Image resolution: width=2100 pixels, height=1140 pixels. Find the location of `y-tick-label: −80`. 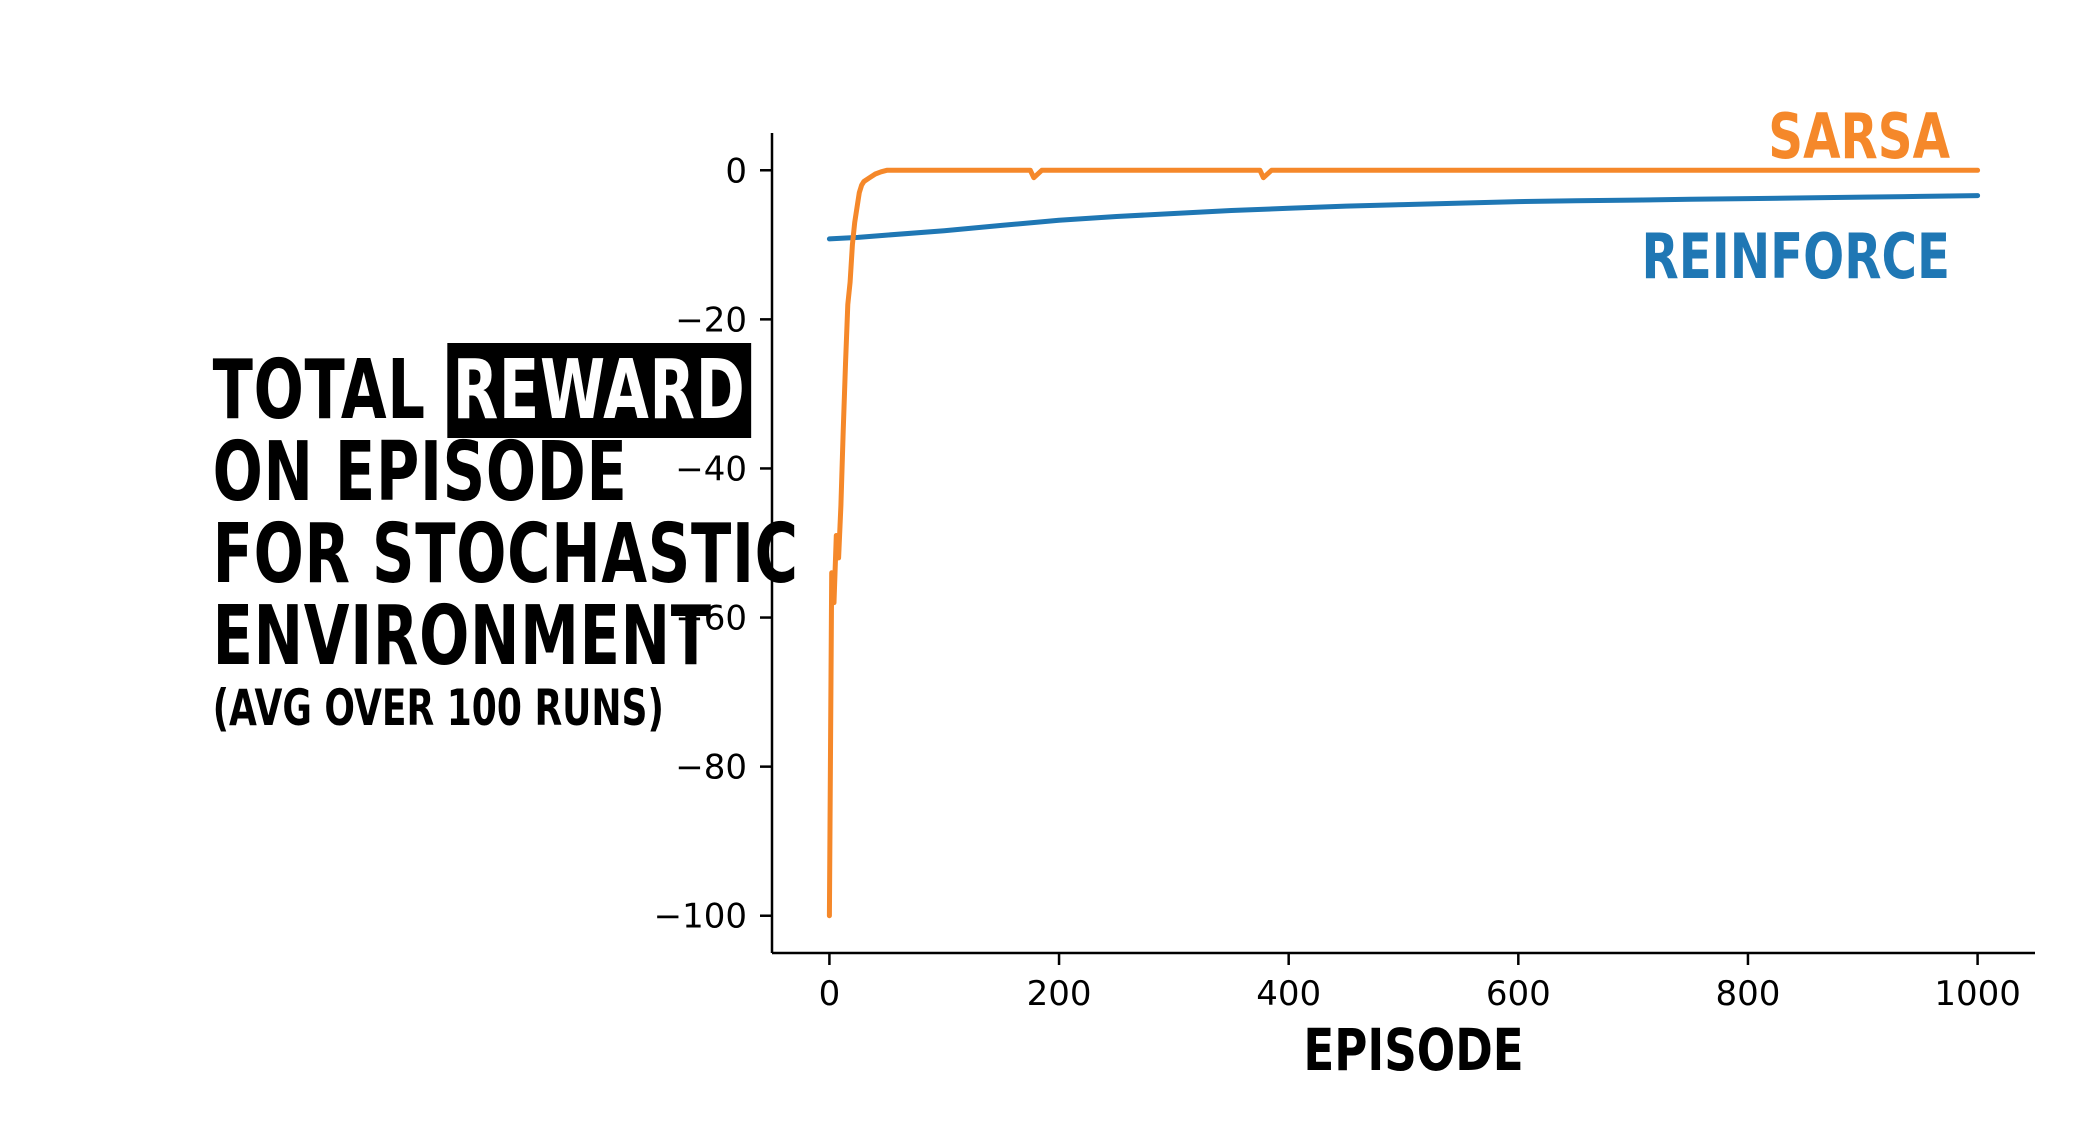

y-tick-label: −80 is located at coordinates (711, 768).